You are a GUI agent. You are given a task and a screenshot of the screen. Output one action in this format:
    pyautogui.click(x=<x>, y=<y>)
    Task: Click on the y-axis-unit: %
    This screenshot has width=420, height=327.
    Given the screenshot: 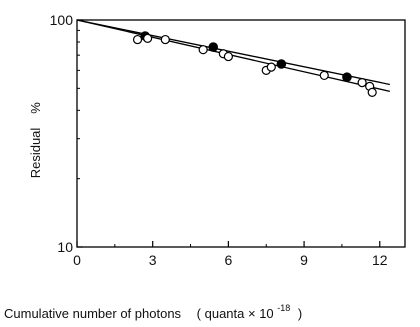 What is the action you would take?
    pyautogui.click(x=35, y=108)
    